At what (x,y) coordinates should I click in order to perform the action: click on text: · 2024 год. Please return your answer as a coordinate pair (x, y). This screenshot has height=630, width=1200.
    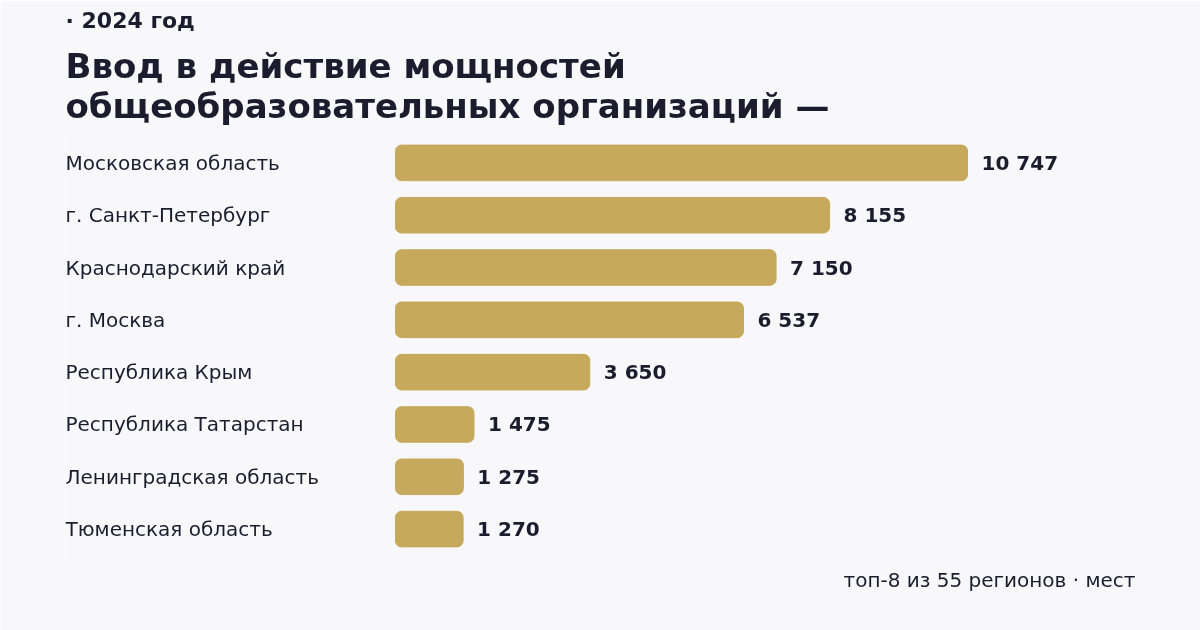
    Looking at the image, I should click on (130, 20).